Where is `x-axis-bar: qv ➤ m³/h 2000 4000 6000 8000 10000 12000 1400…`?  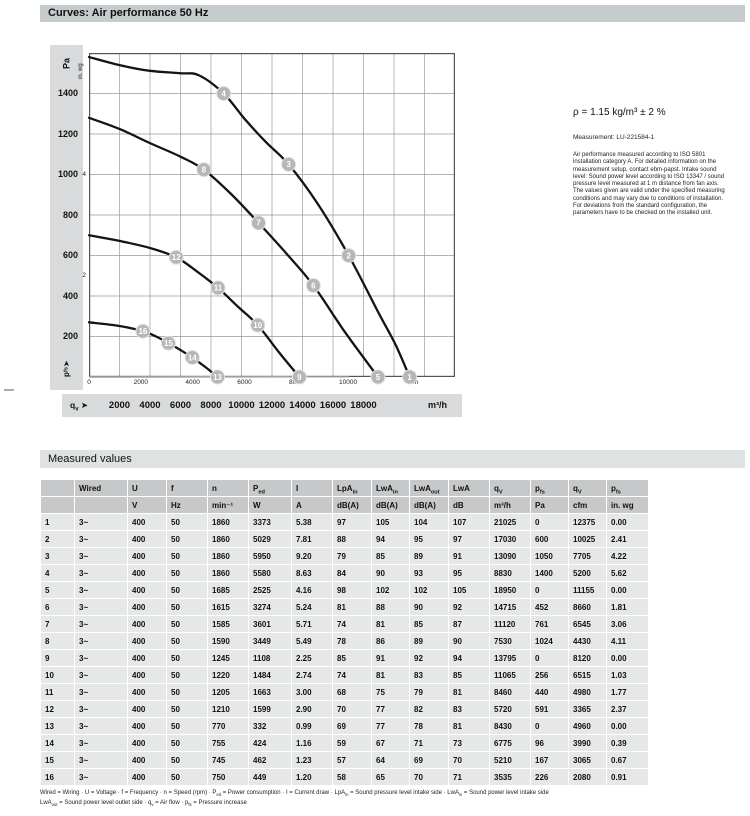 x-axis-bar: qv ➤ m³/h 2000 4000 6000 8000 10000 12000 1400… is located at coordinates (262, 405).